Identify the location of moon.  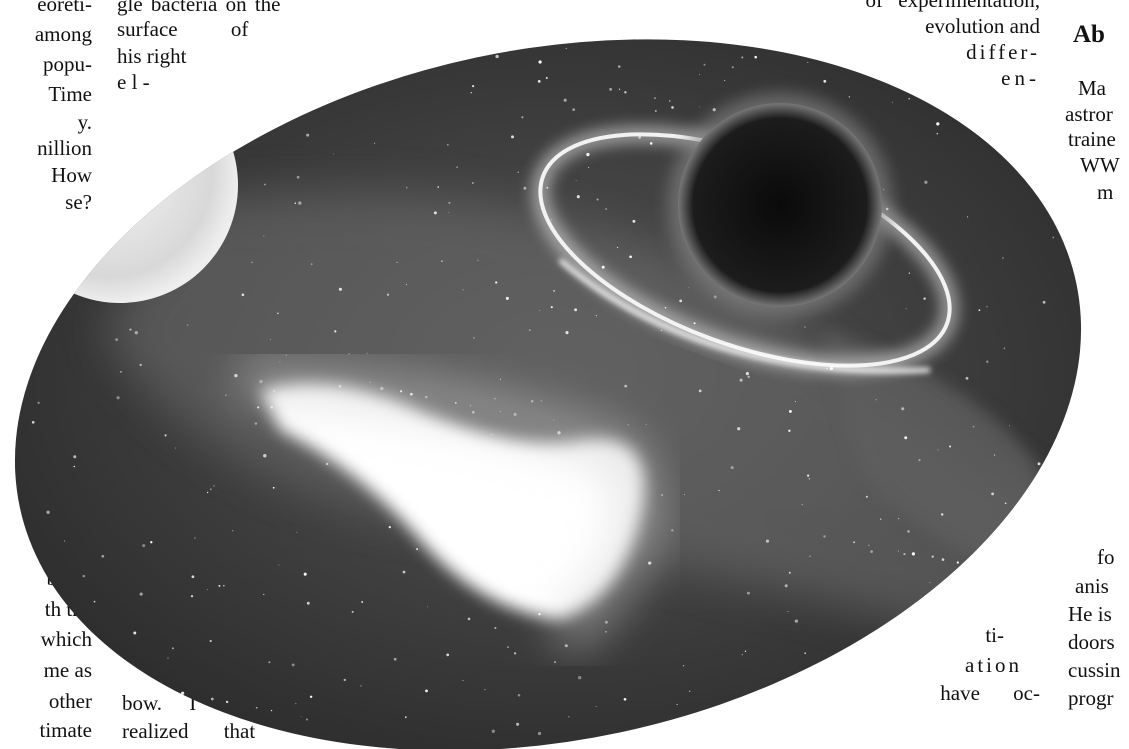
(120, 185).